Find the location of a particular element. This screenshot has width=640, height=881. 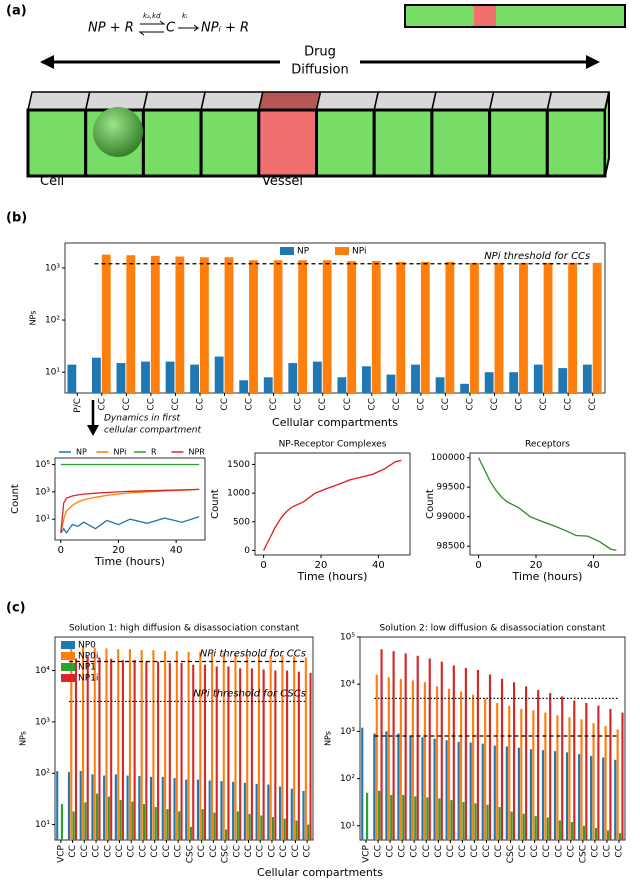

x-axis-label: Cellular compartments is located at coordinates (335, 422).